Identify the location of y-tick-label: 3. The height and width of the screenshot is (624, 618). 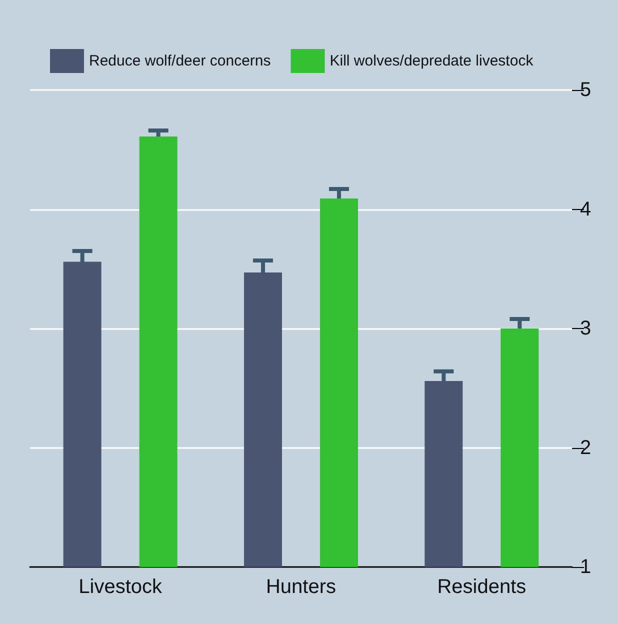
(586, 329).